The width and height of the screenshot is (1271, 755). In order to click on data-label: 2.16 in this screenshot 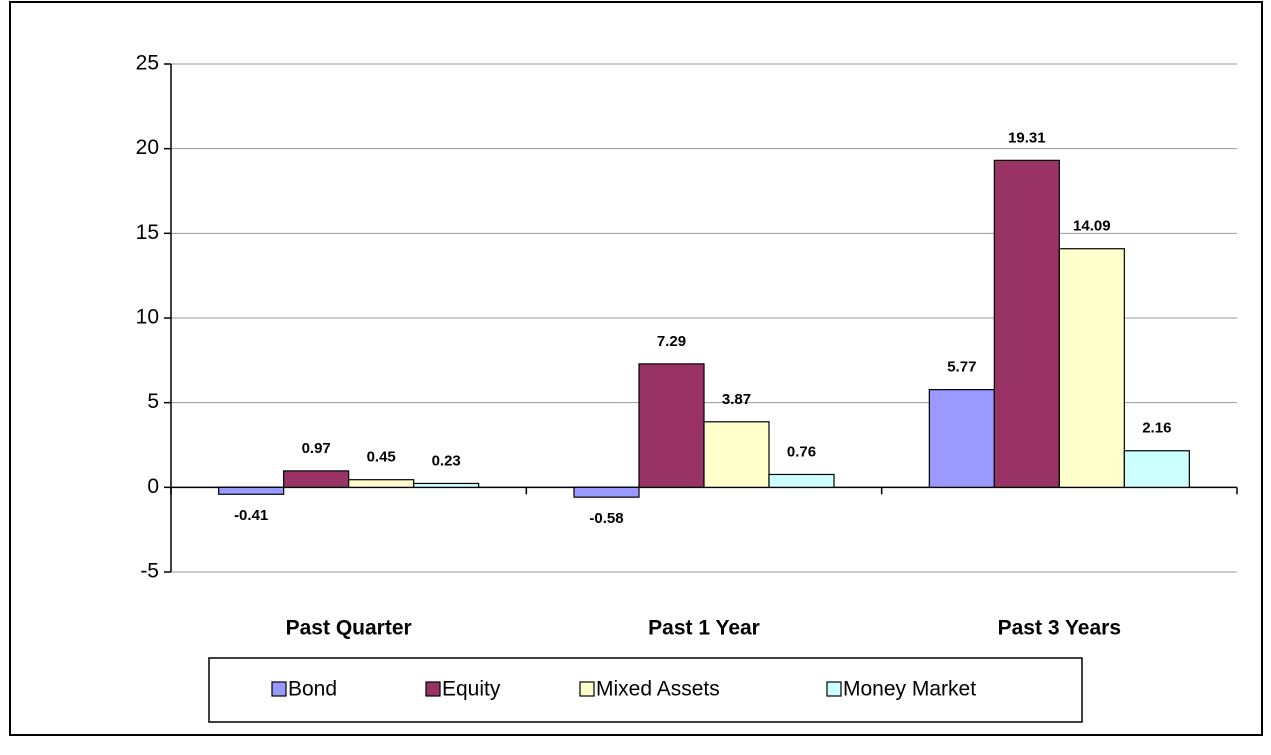, I will do `click(1156, 428)`.